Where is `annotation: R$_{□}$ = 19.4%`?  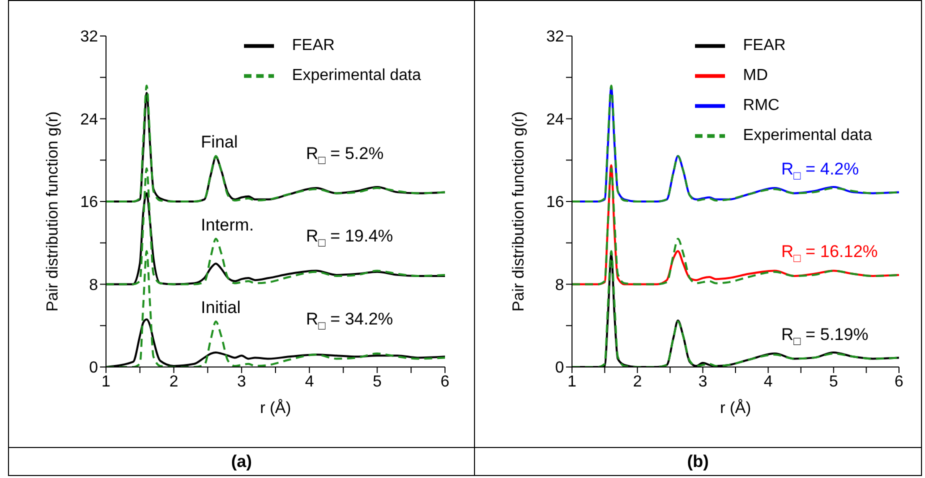
annotation: R$_{□}$ = 19.4% is located at coordinates (350, 238).